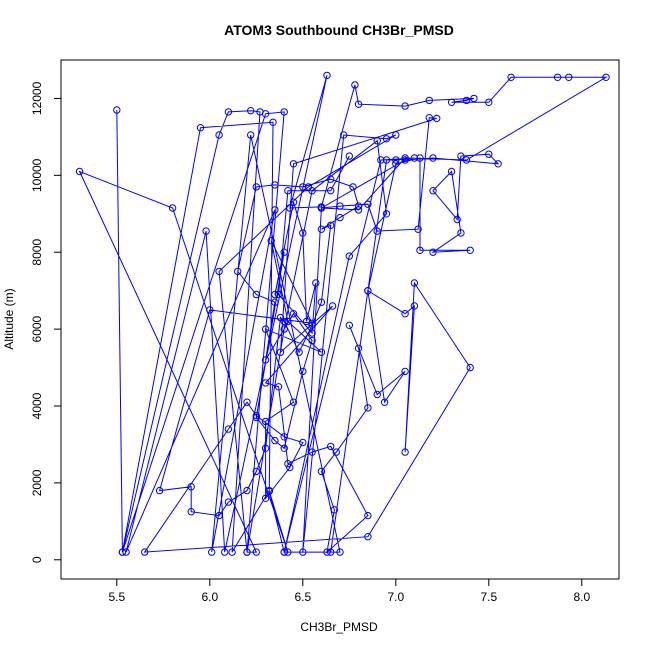  What do you see at coordinates (349, 591) in the screenshot?
I see `x-axis: 5.5 6.0 6.5 7.0 7.5 8.0` at bounding box center [349, 591].